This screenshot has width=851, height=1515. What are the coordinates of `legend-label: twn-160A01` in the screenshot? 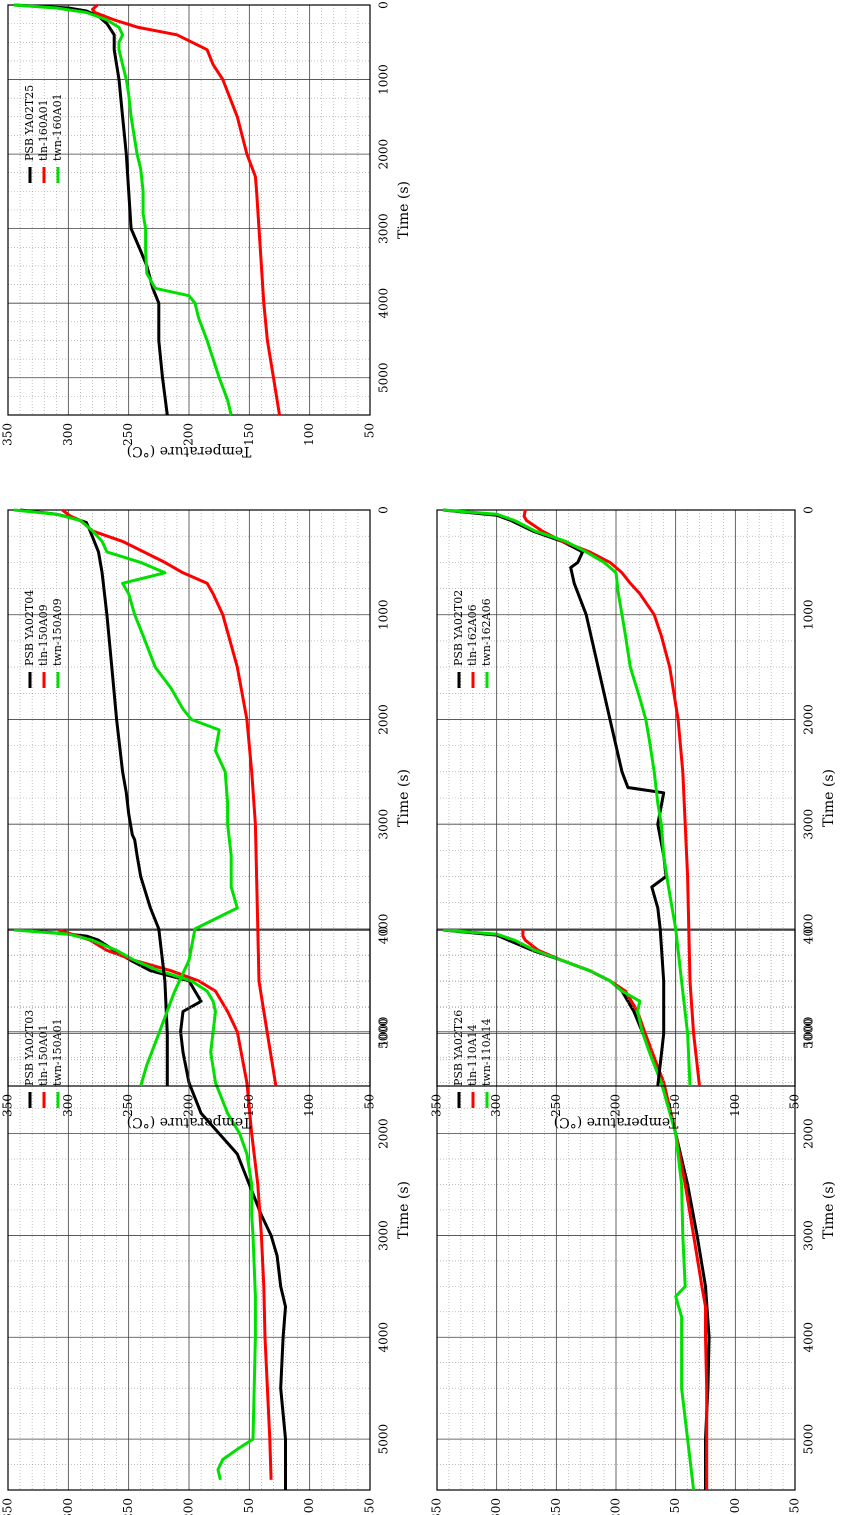 It's located at (57, 127).